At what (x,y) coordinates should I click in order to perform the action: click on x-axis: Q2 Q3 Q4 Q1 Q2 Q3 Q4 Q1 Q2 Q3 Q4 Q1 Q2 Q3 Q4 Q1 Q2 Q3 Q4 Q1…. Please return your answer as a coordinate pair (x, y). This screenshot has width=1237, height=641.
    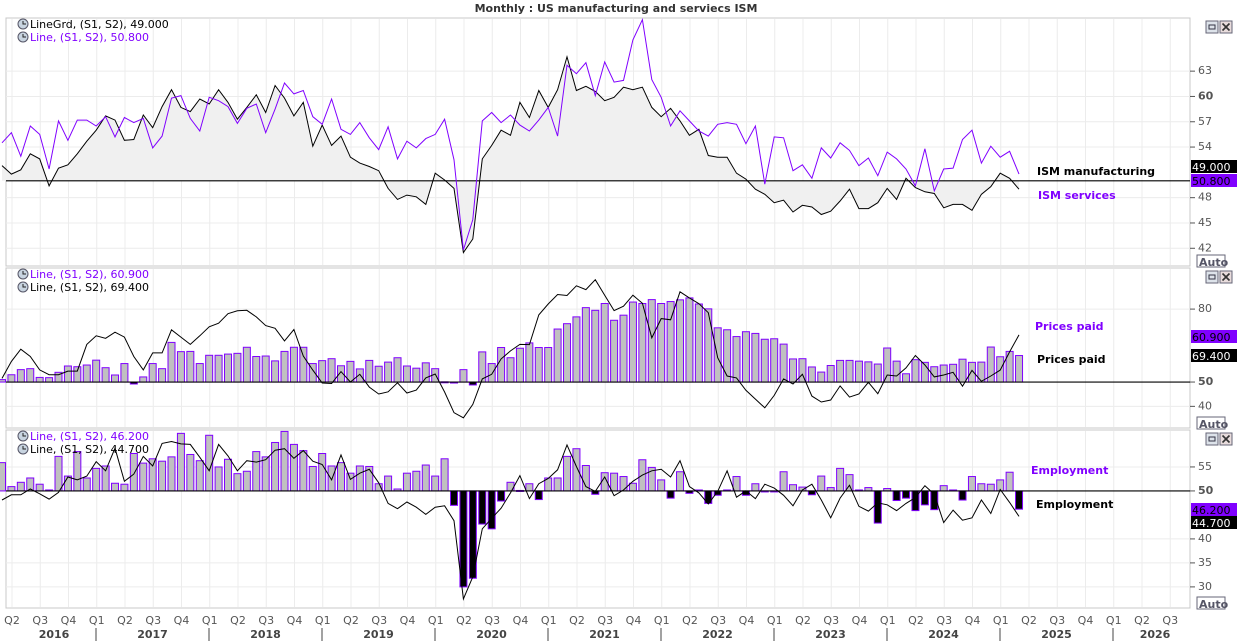
    Looking at the image, I should click on (591, 627).